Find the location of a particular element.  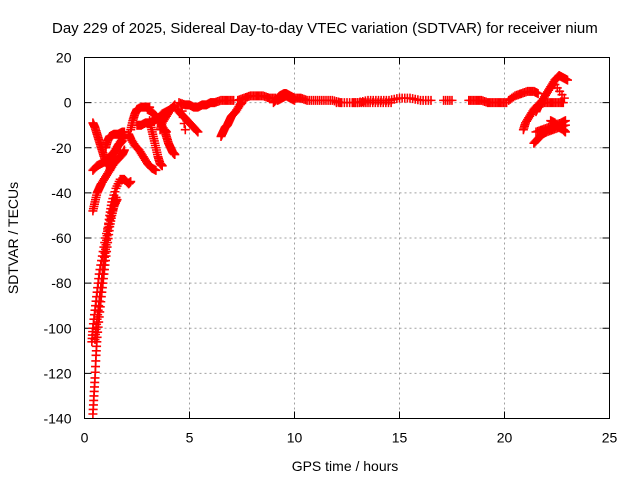

y-tick-label: -60 is located at coordinates (61, 238).